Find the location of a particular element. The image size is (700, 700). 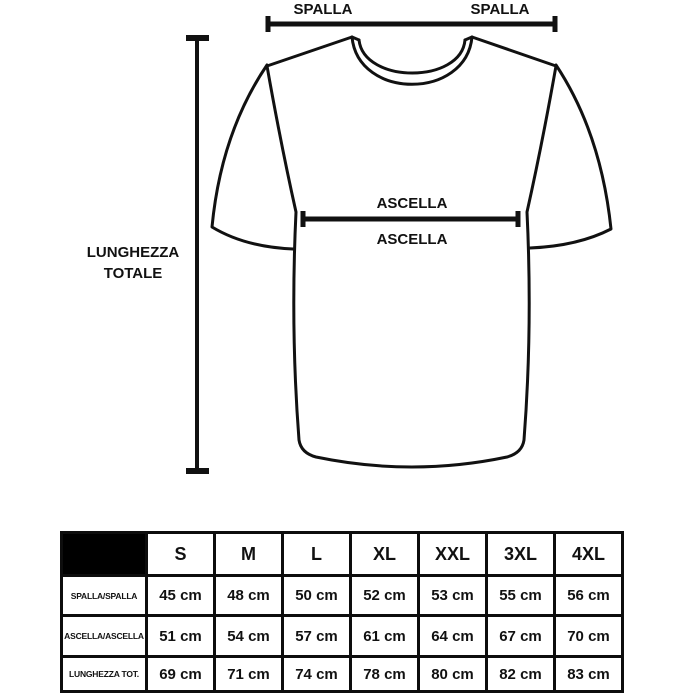

cell-ascella-s: 51 cm is located at coordinates (180, 636).